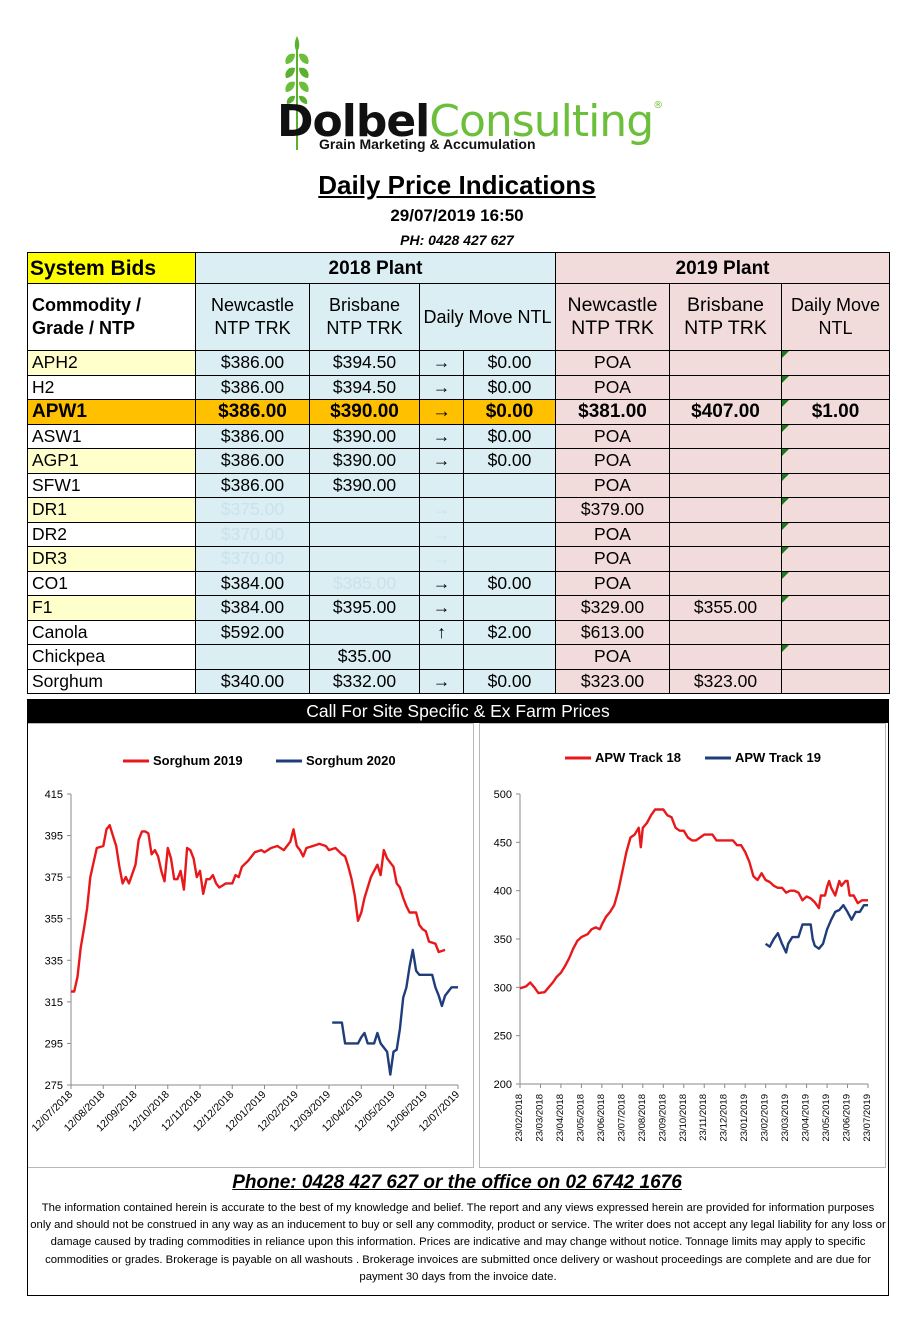  I want to click on move-arrow-cell: ↑, so click(441, 632).